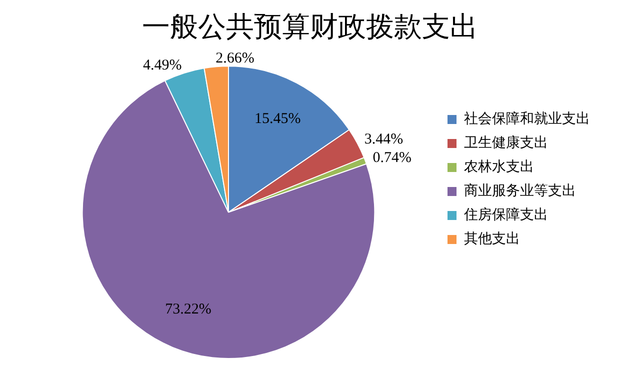 Image resolution: width=640 pixels, height=369 pixels. What do you see at coordinates (527, 119) in the screenshot?
I see `legend-label: 社会保障和就业支出` at bounding box center [527, 119].